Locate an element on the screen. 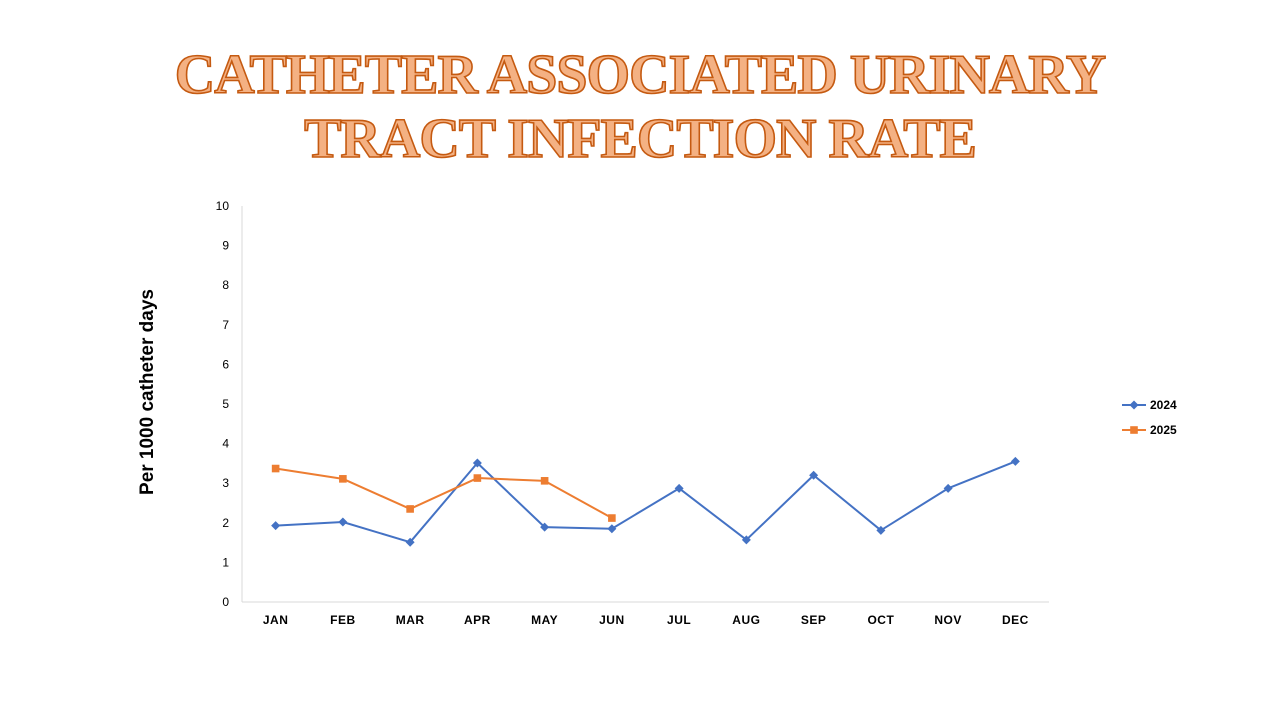 The image size is (1280, 720). x-tick-label: JUL is located at coordinates (679, 620).